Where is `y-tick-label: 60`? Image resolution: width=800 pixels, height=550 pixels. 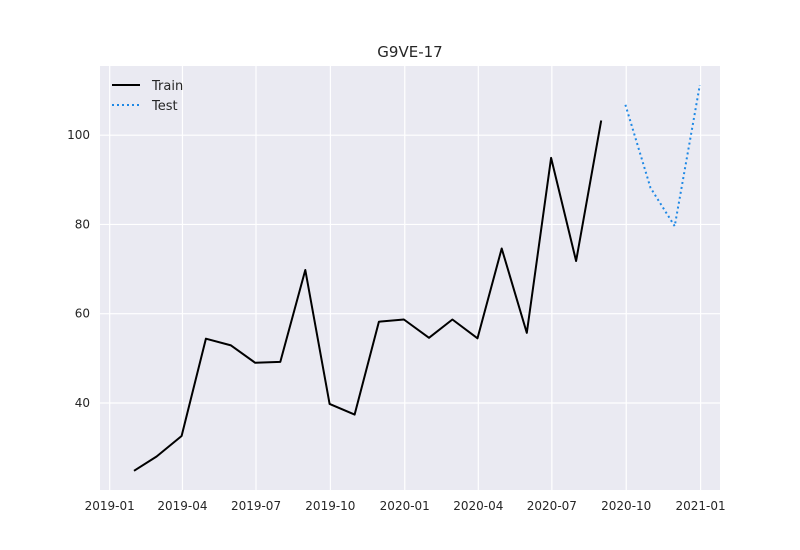
y-tick-label: 60 is located at coordinates (82, 314).